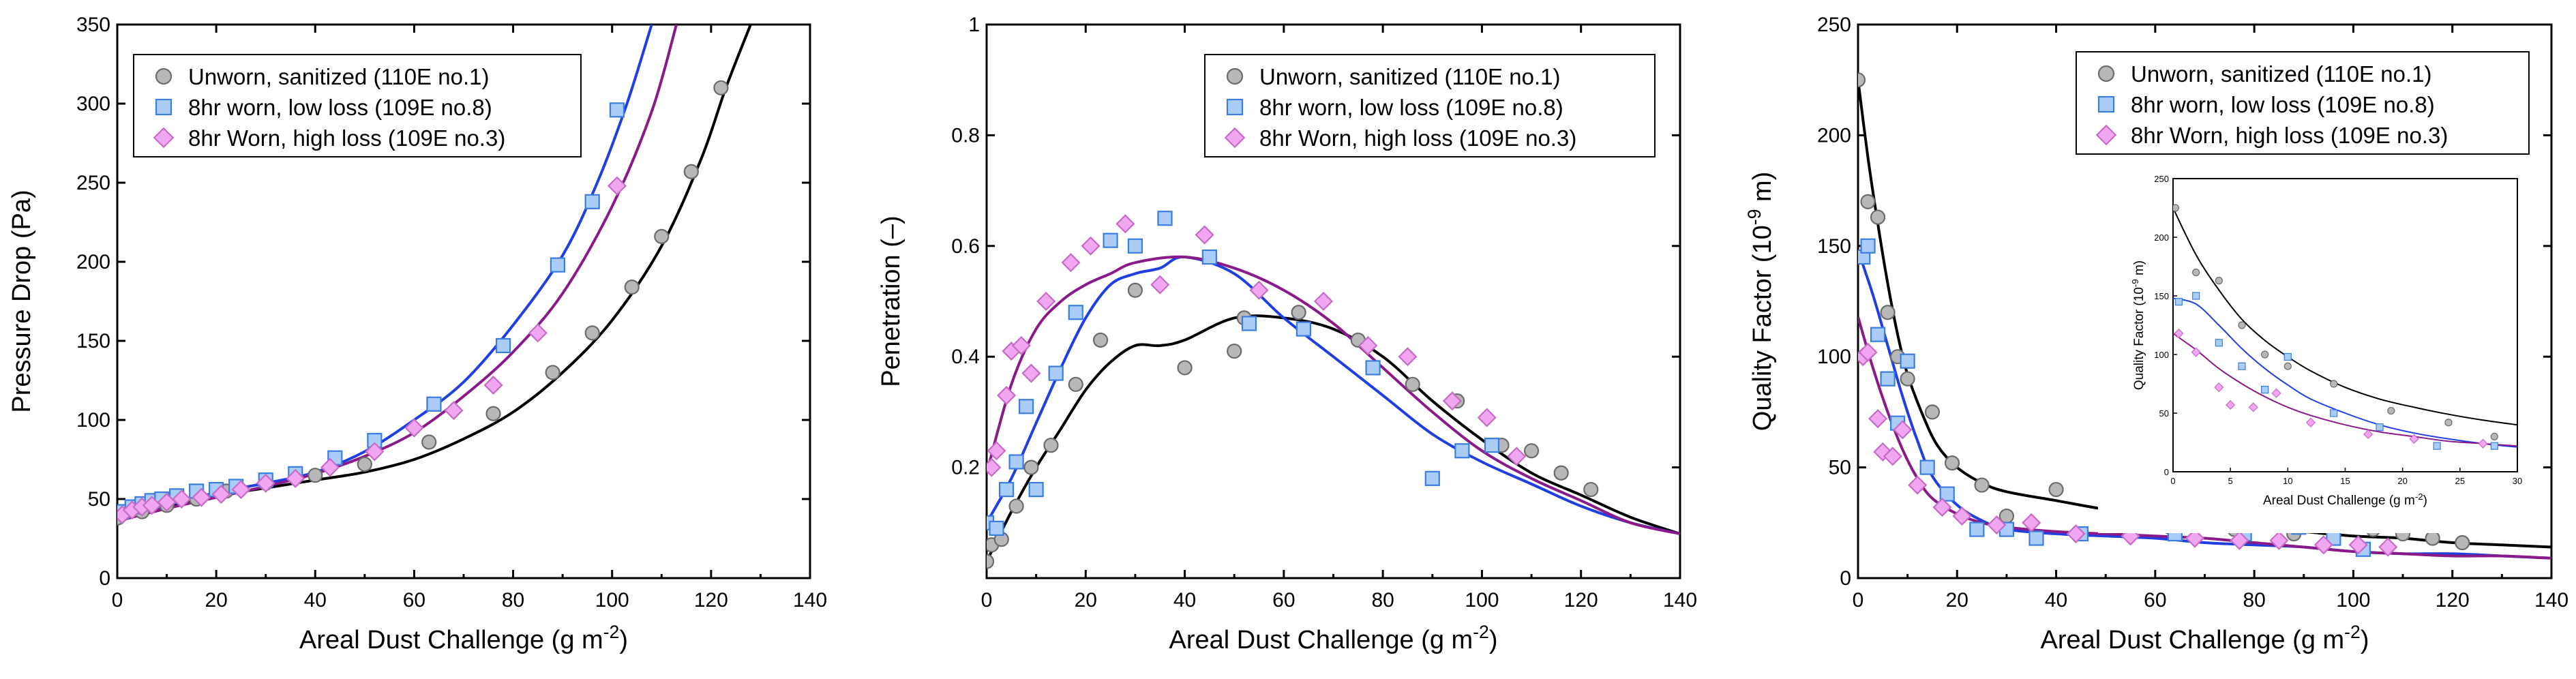  I want to click on y-tick-label: 100, so click(93, 420).